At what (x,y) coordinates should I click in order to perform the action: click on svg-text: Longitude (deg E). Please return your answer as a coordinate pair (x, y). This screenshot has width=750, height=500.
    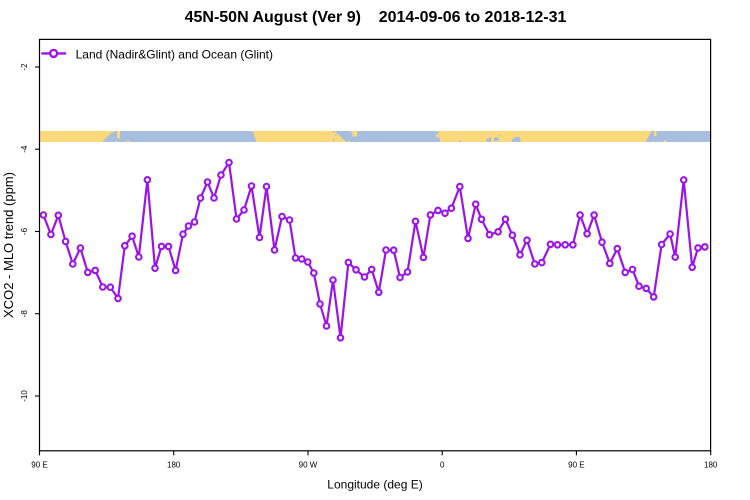
    Looking at the image, I should click on (374, 485).